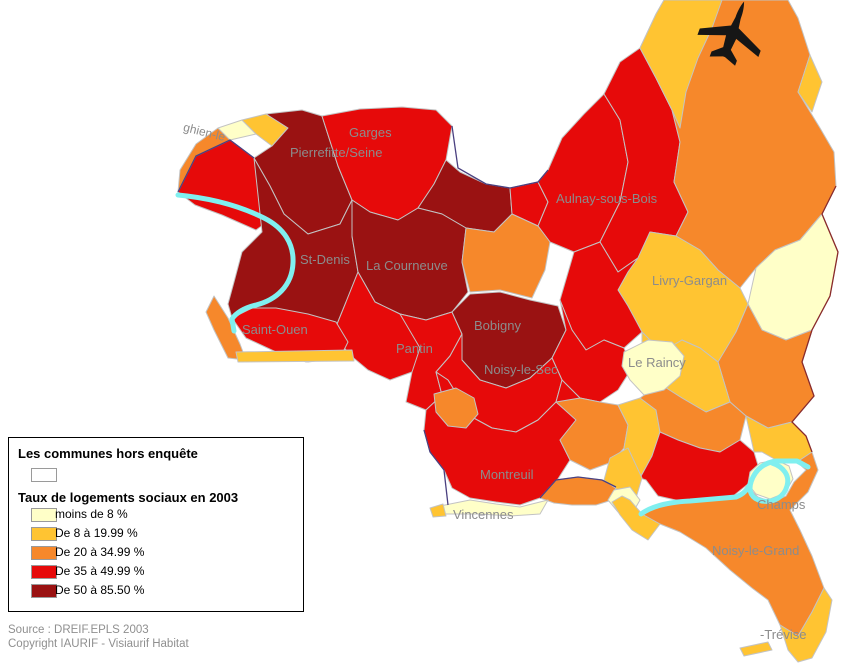  Describe the element at coordinates (815, 319) in the screenshot. I see `department-boundary-east` at that location.